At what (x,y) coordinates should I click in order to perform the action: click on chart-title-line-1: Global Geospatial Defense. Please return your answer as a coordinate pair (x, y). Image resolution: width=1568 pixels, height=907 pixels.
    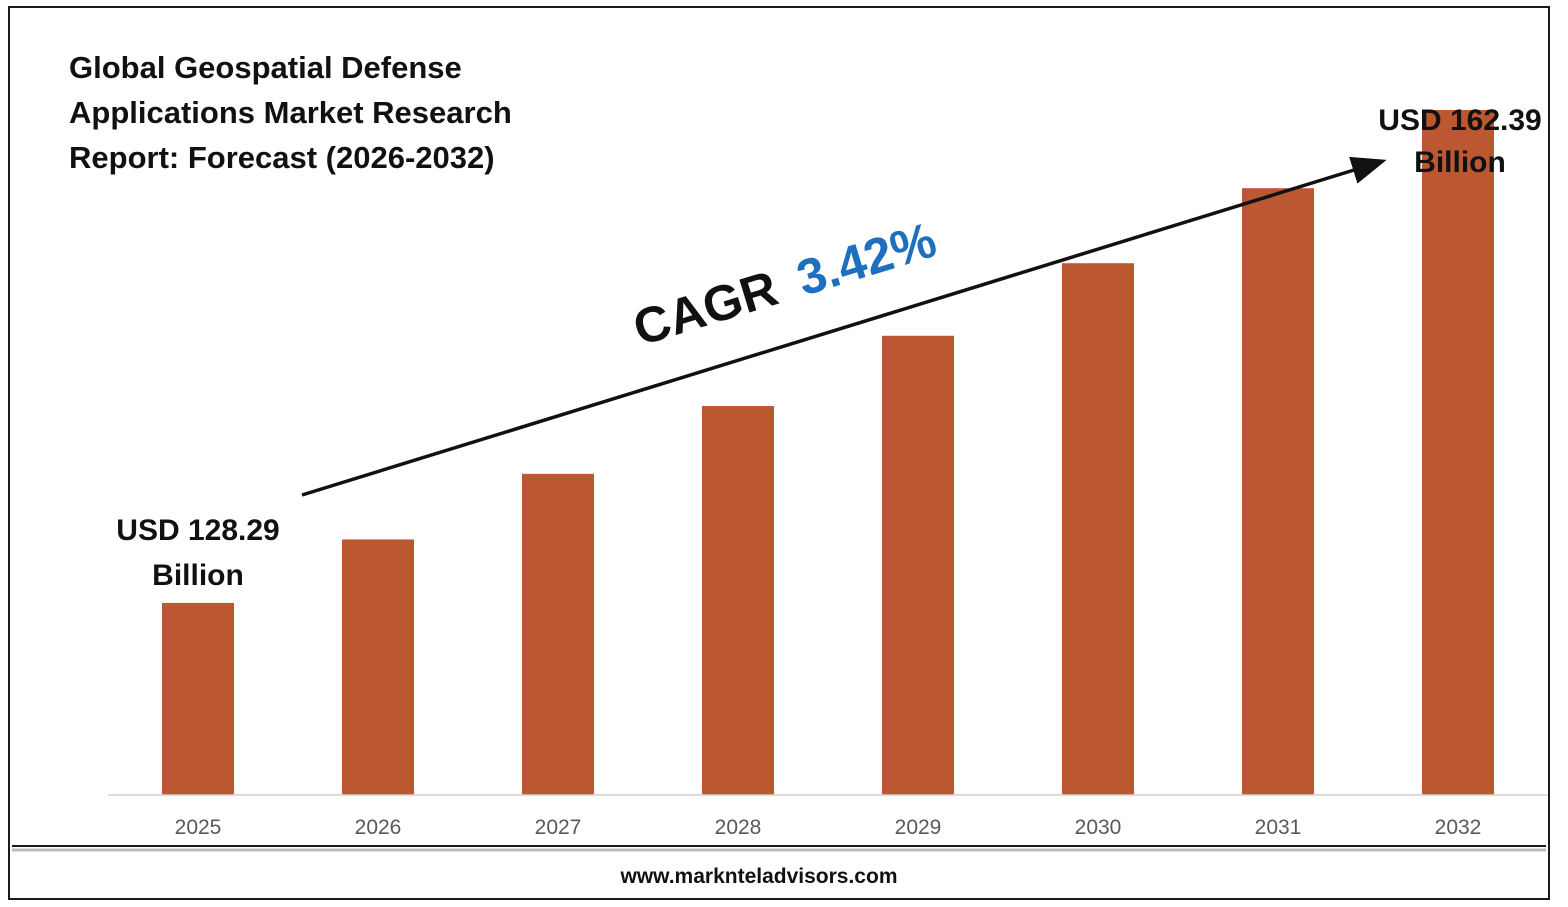
    Looking at the image, I should click on (265, 67).